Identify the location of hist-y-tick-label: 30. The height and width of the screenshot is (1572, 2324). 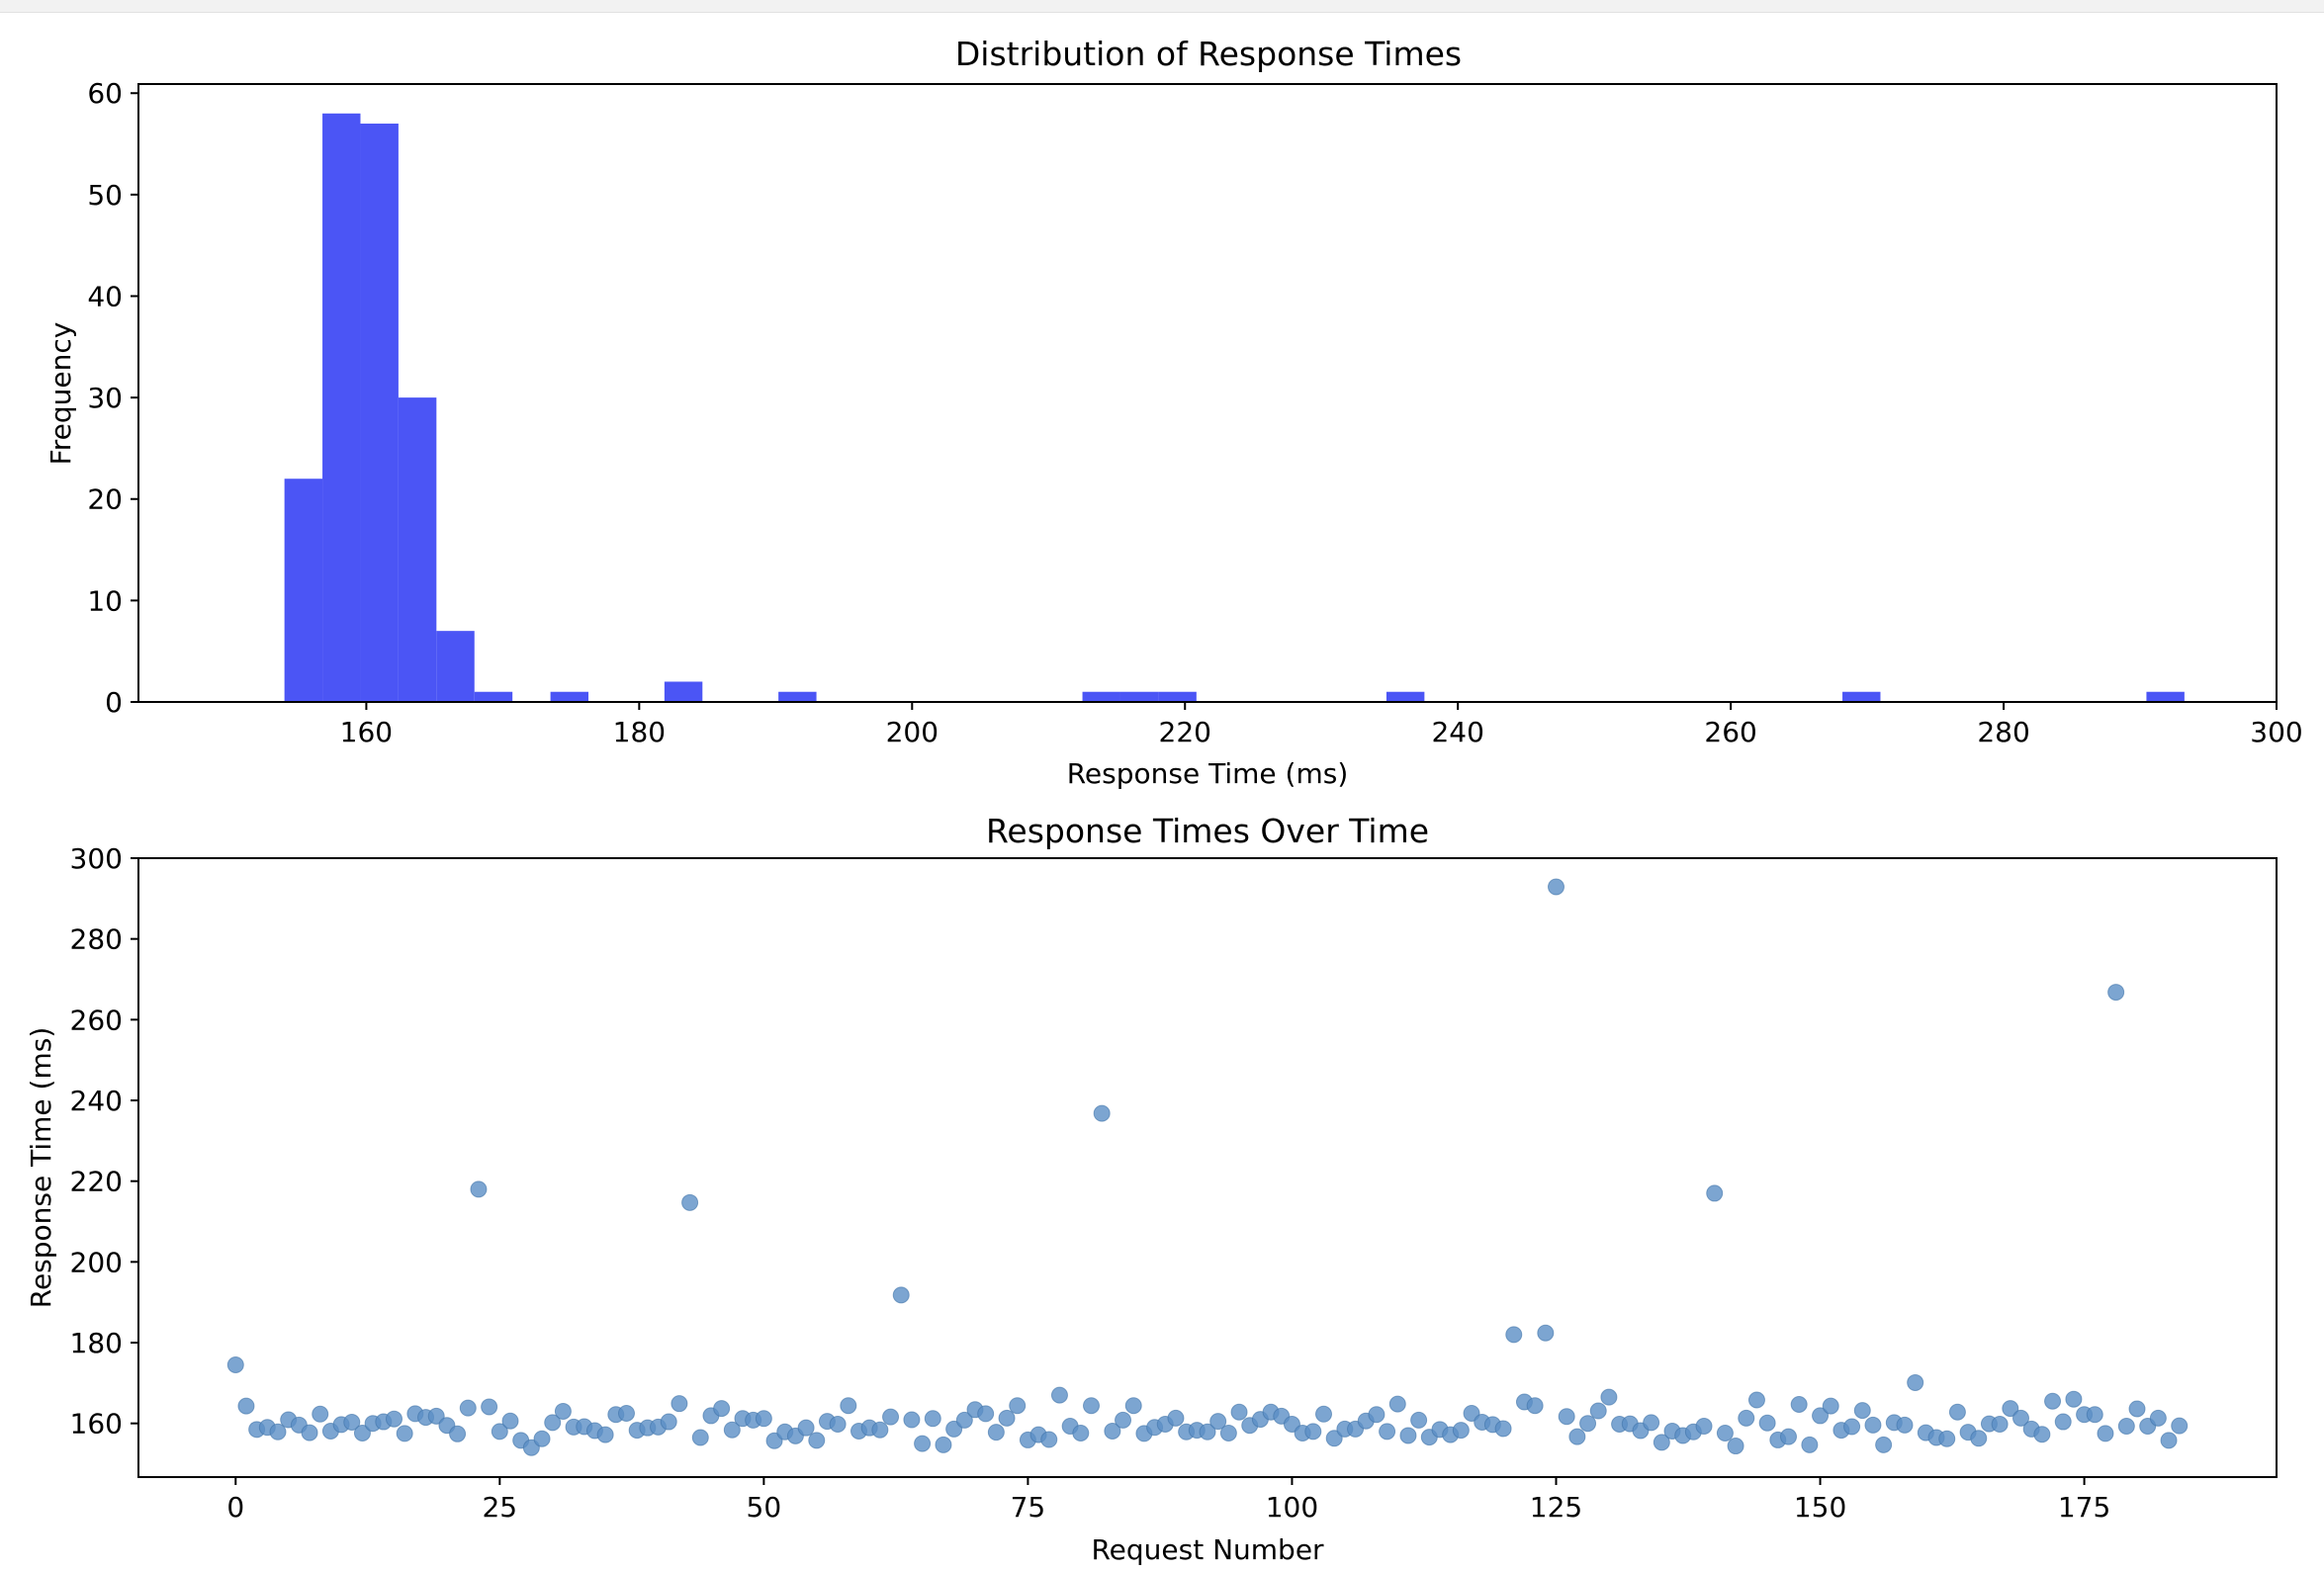
(105, 398).